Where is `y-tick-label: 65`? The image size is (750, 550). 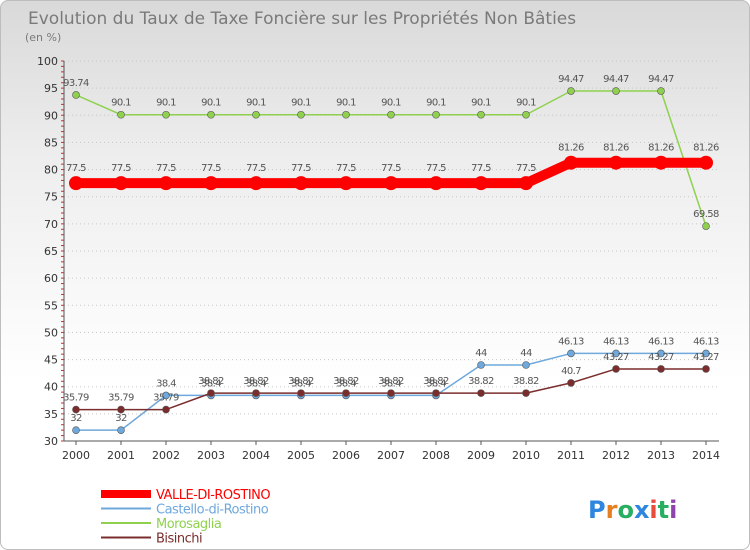 y-tick-label: 65 is located at coordinates (51, 251).